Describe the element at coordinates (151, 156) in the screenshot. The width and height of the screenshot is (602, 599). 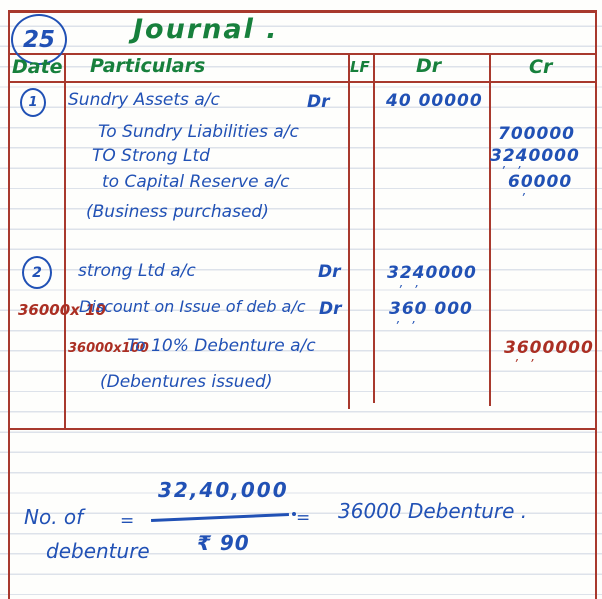
I see `entry1-line3-text: TO Strong Ltd` at that location.